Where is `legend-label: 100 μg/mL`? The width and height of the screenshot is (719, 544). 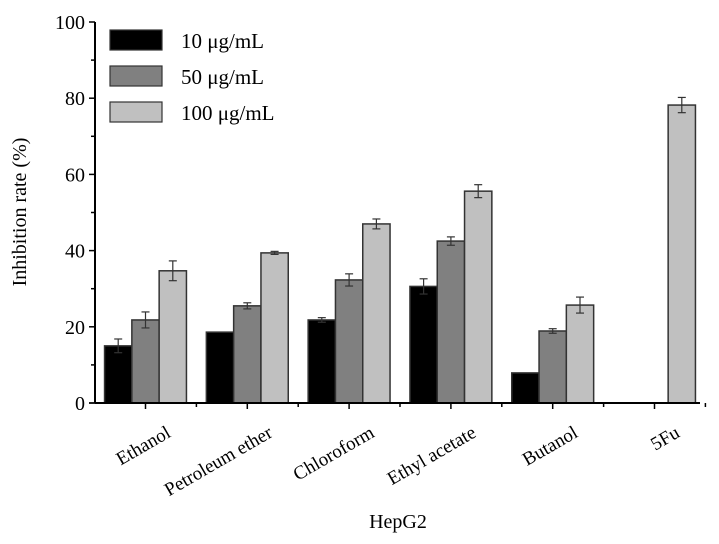 legend-label: 100 μg/mL is located at coordinates (228, 113).